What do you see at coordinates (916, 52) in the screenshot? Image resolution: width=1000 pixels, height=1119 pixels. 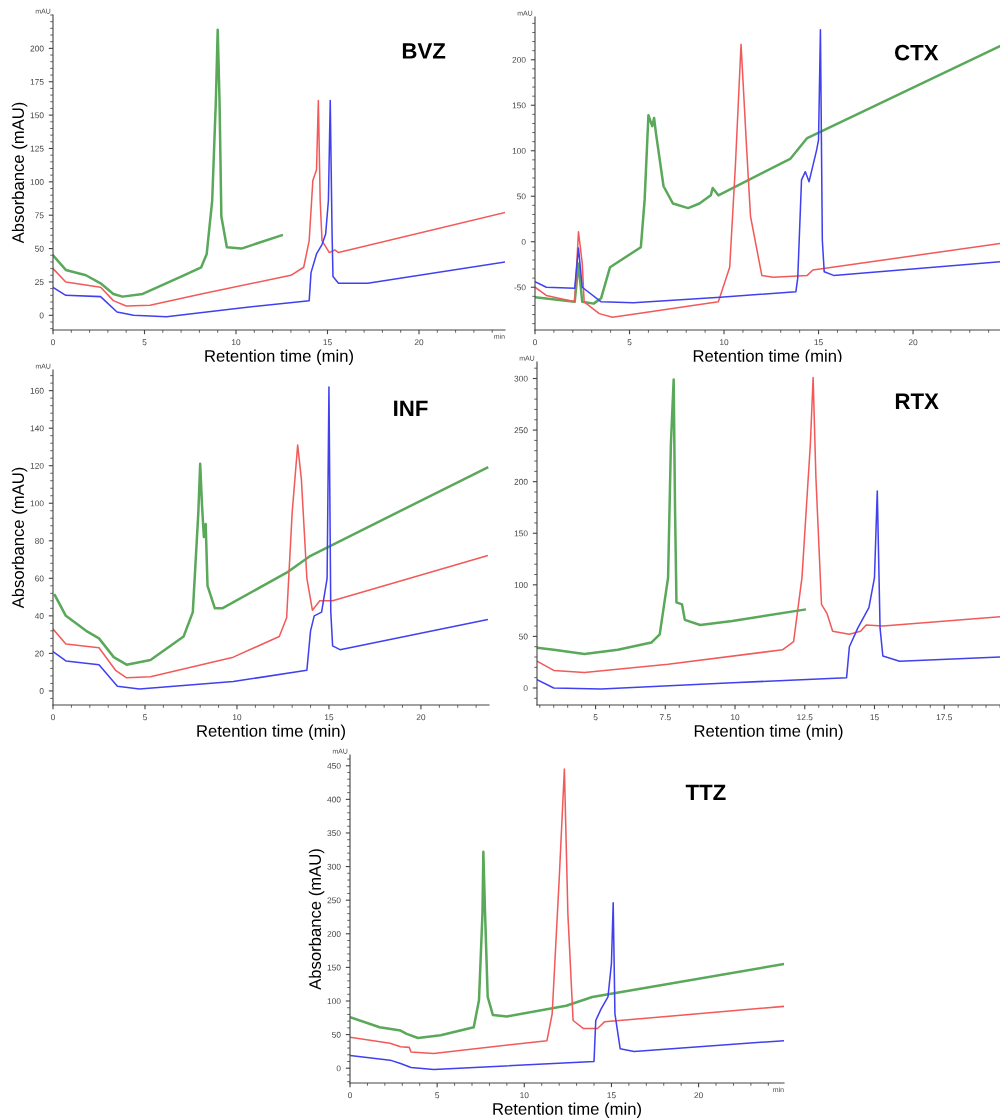 I see `text: CTX` at bounding box center [916, 52].